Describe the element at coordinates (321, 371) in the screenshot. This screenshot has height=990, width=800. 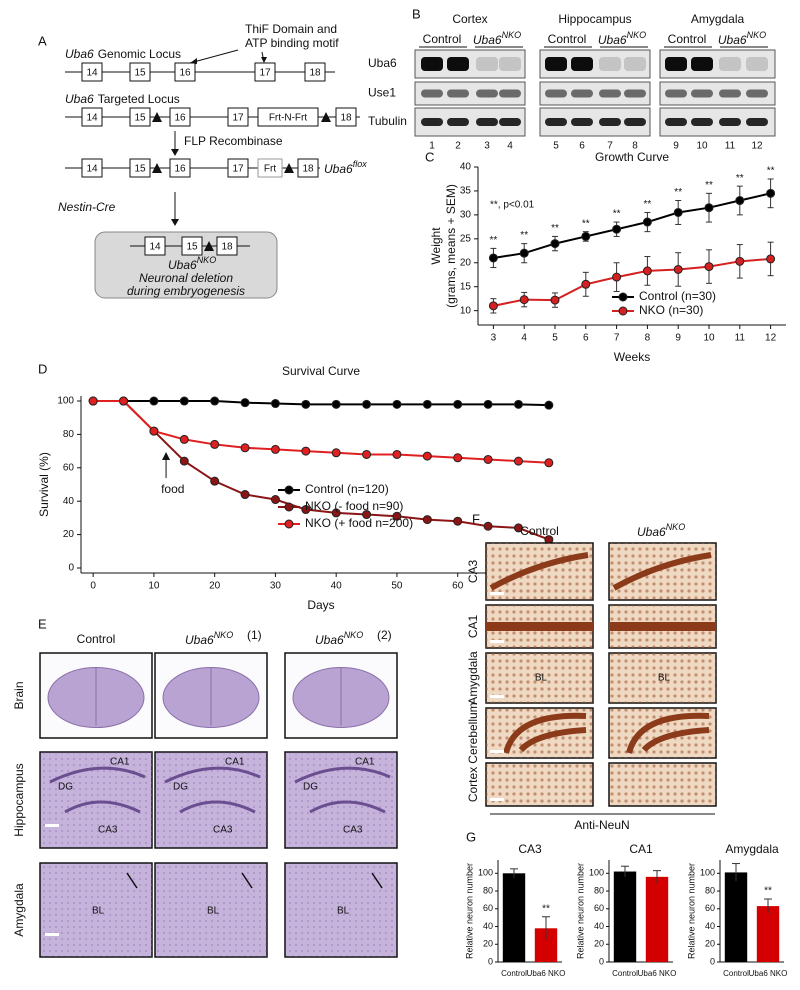
I see `chart-title: Survival Curve` at that location.